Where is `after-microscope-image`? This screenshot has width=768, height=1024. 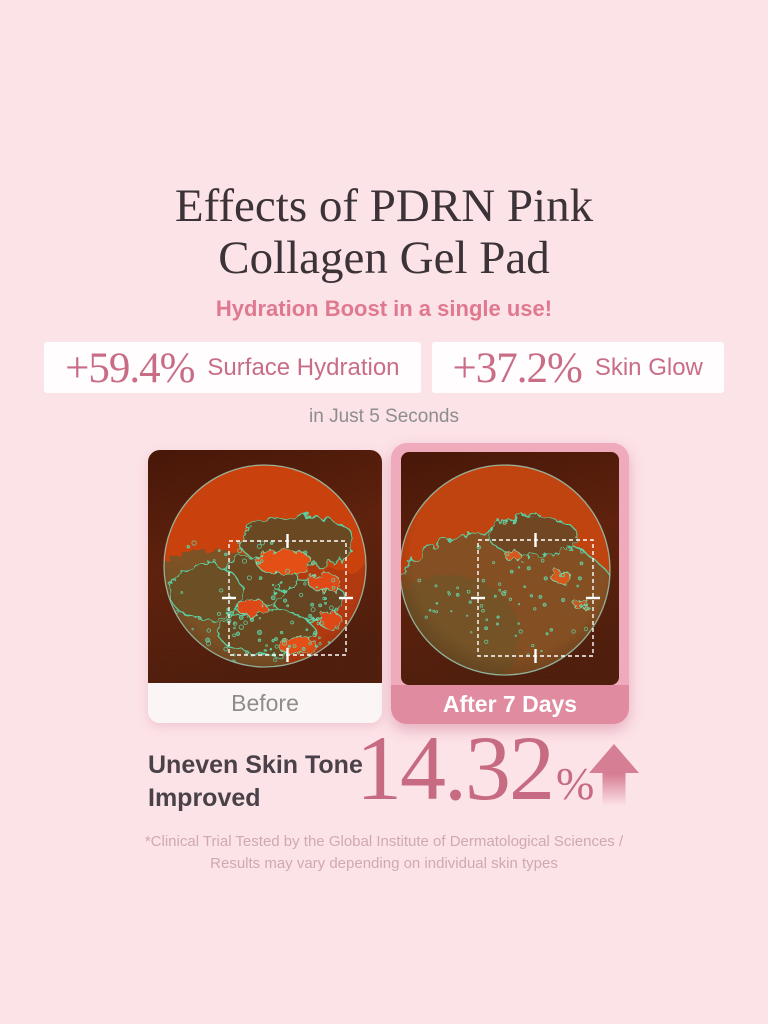 after-microscope-image is located at coordinates (510, 568).